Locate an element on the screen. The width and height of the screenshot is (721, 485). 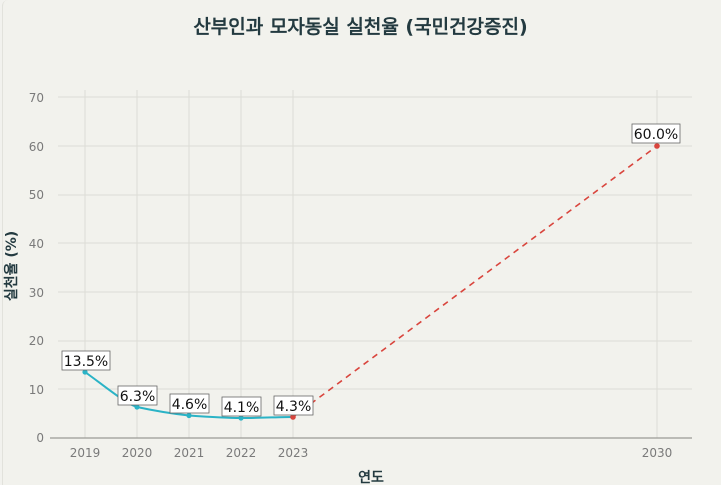
svg-text: 70 is located at coordinates (36, 98).